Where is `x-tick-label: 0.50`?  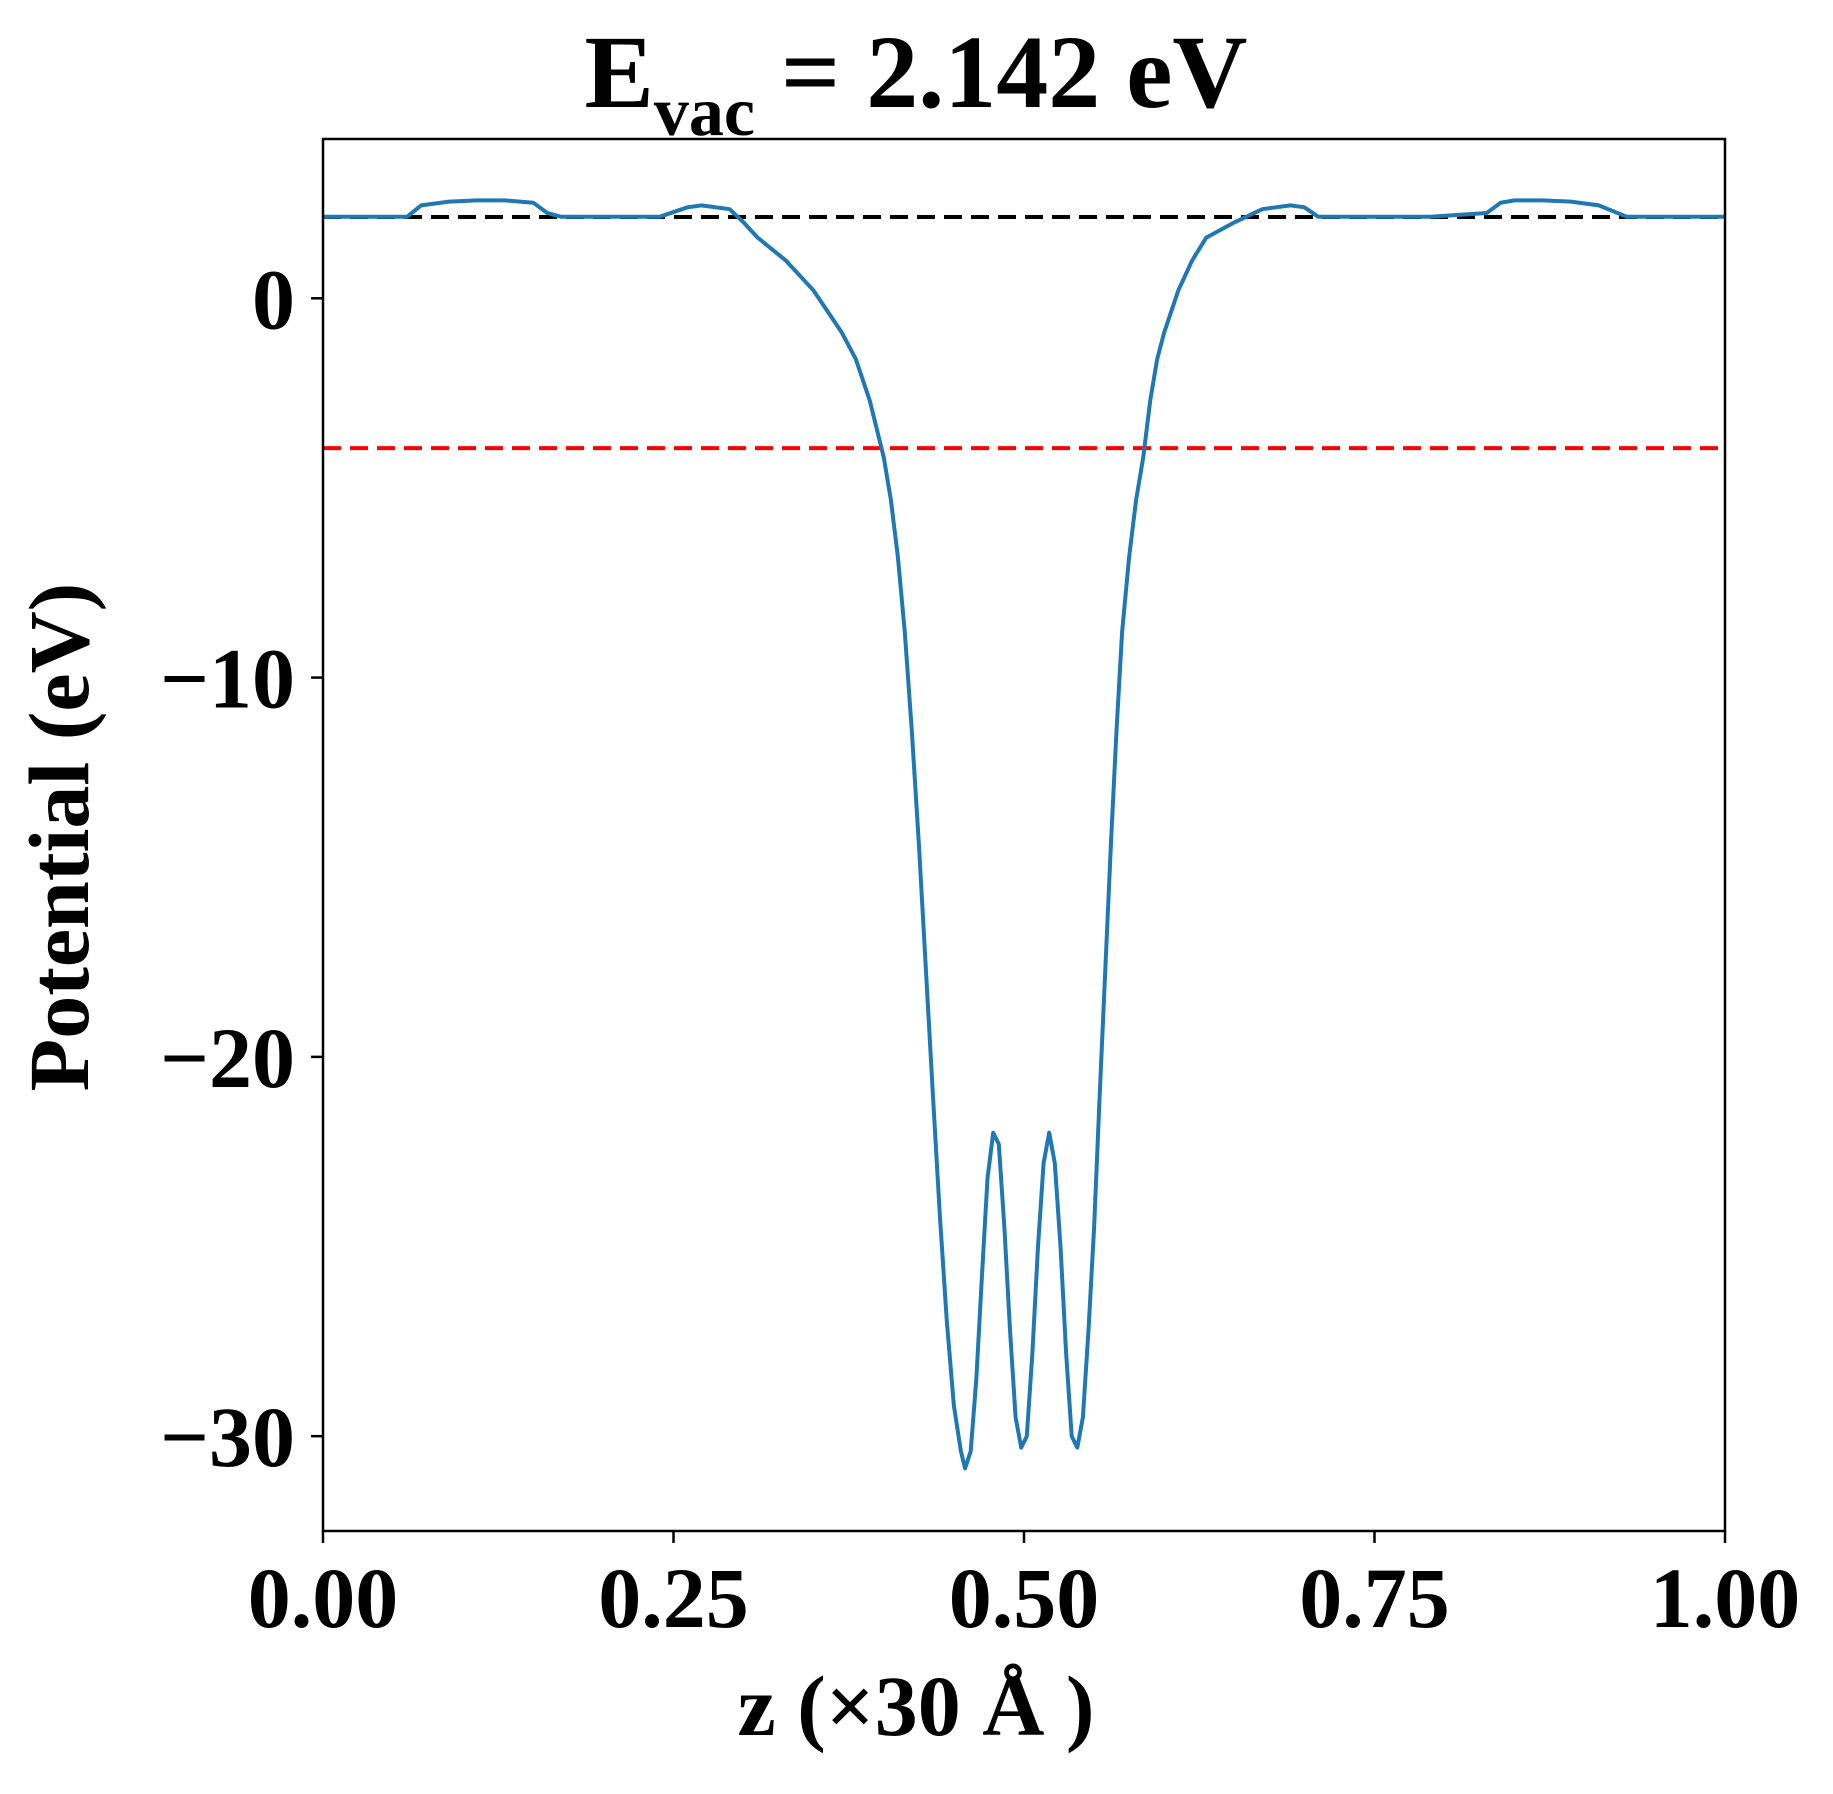 x-tick-label: 0.50 is located at coordinates (1024, 1598).